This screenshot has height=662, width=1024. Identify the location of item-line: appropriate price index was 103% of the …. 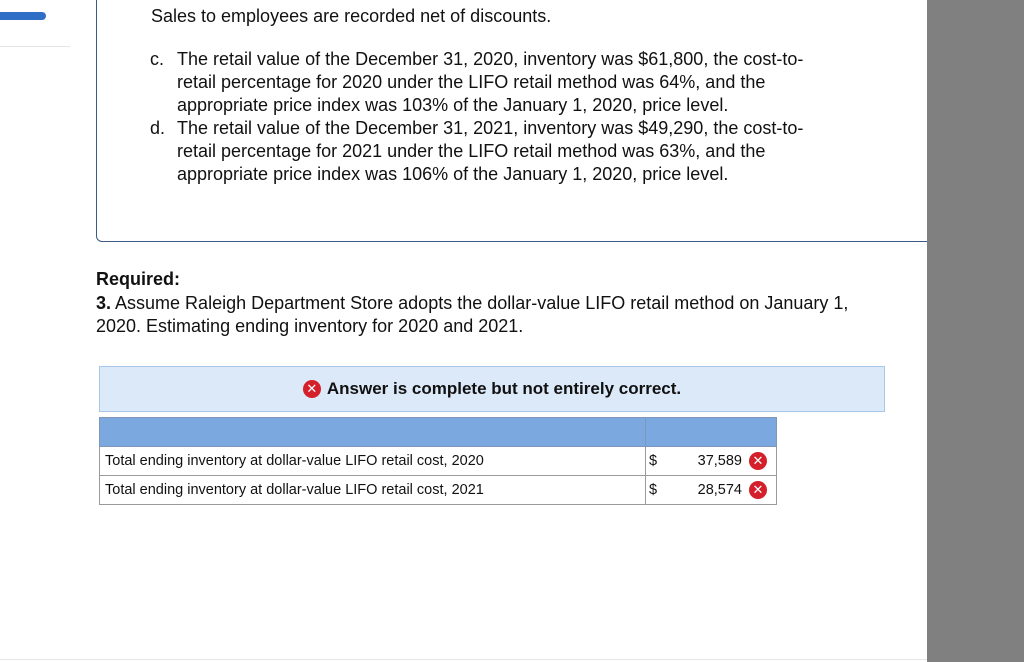
(453, 105).